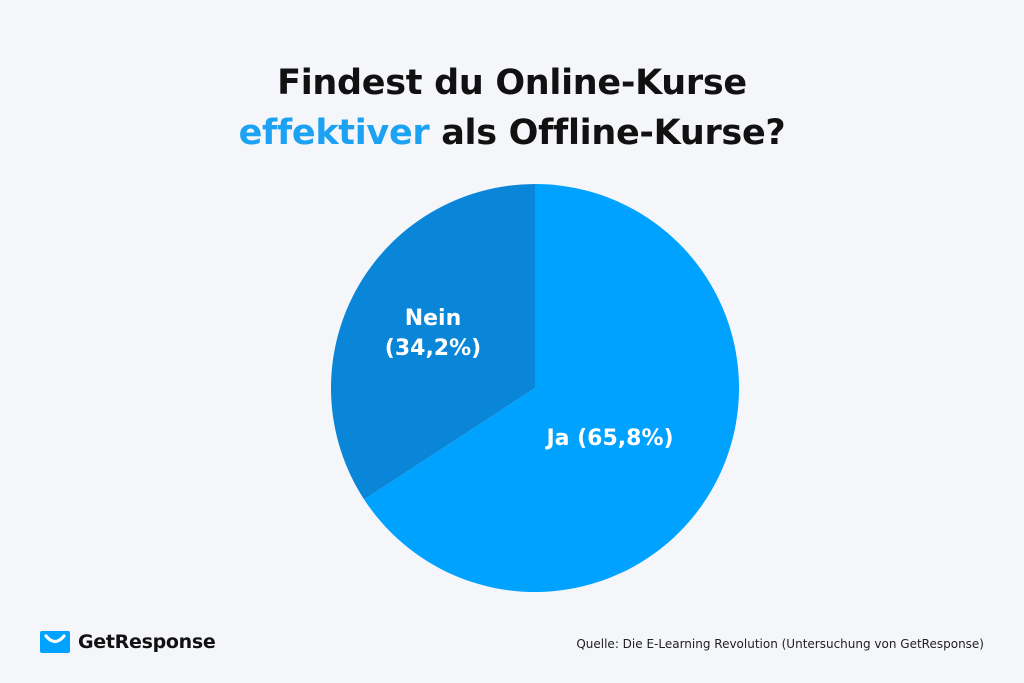 Image resolution: width=1024 pixels, height=683 pixels. Describe the element at coordinates (334, 133) in the screenshot. I see `title-accent-word: effektiver` at that location.